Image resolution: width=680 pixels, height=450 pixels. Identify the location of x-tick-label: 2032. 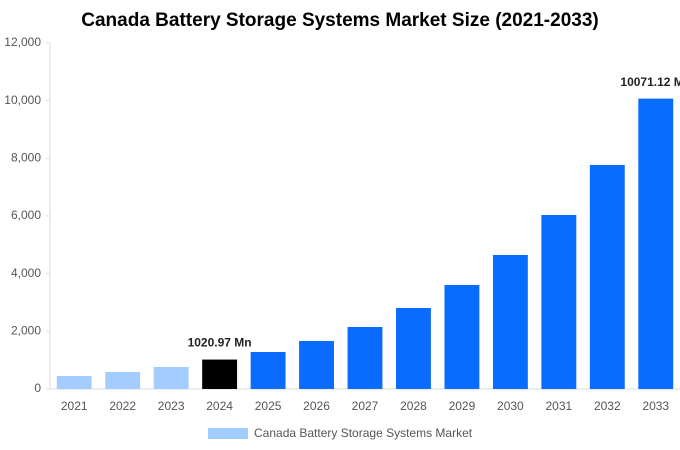
(607, 406).